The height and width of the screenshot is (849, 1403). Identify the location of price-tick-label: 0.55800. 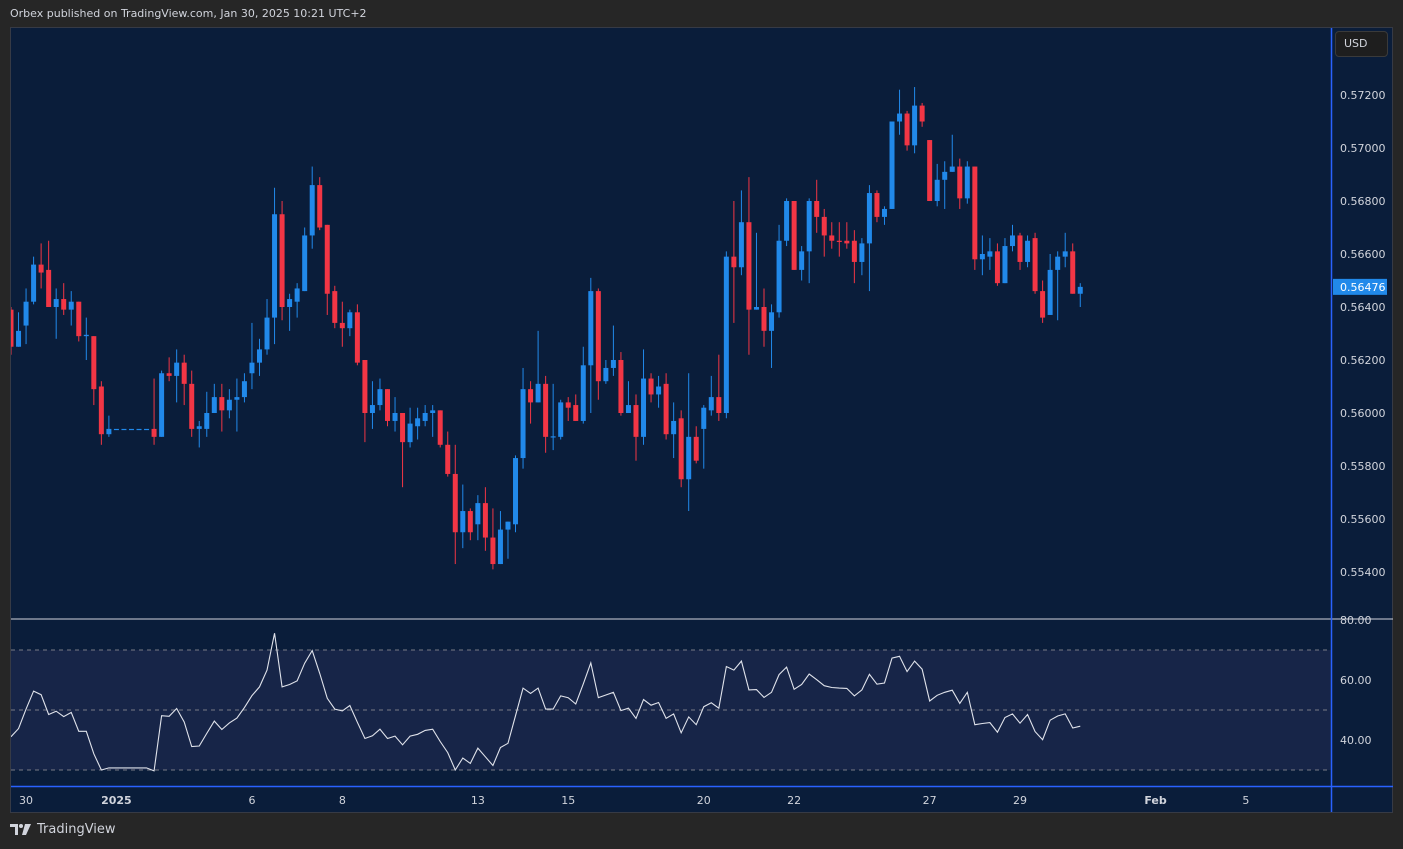
(1363, 466).